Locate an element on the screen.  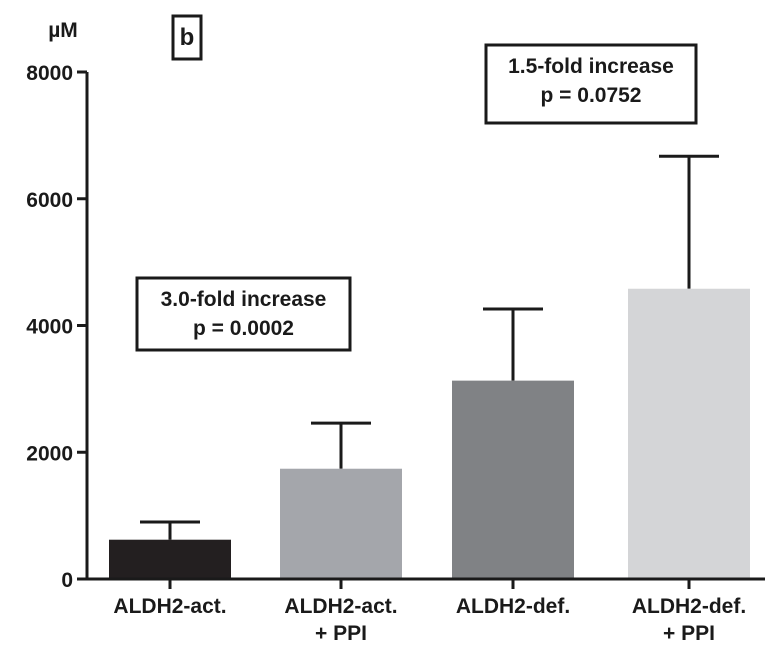
y-tick-label: 4000 is located at coordinates (49, 327).